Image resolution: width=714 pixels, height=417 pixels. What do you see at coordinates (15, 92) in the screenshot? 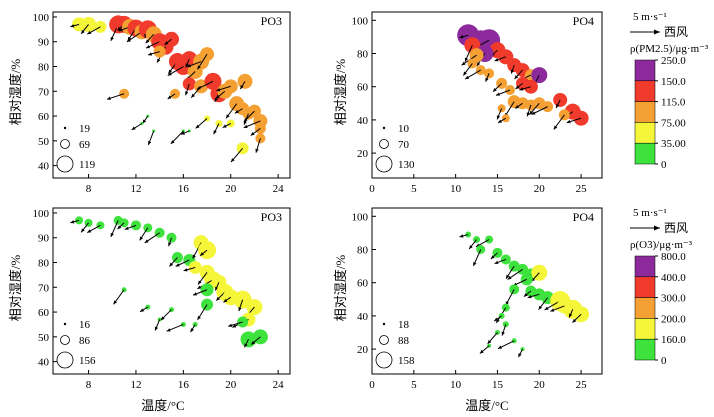
I see `y-axis-label-1: 相对湿度/%` at bounding box center [15, 92].